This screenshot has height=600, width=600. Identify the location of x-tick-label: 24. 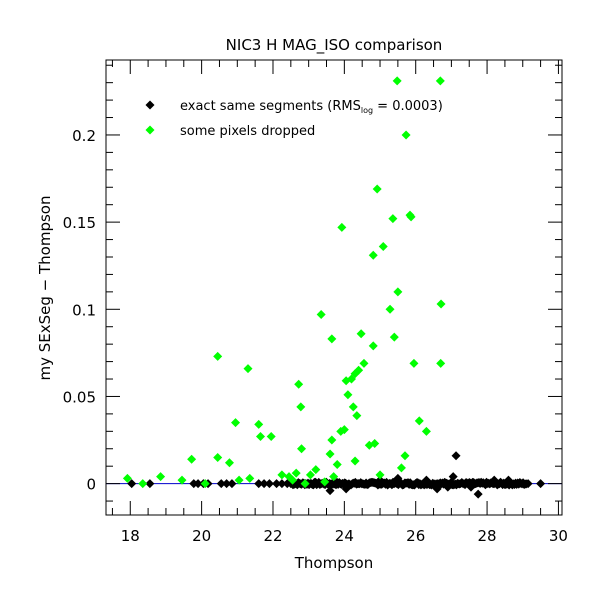
(344, 536).